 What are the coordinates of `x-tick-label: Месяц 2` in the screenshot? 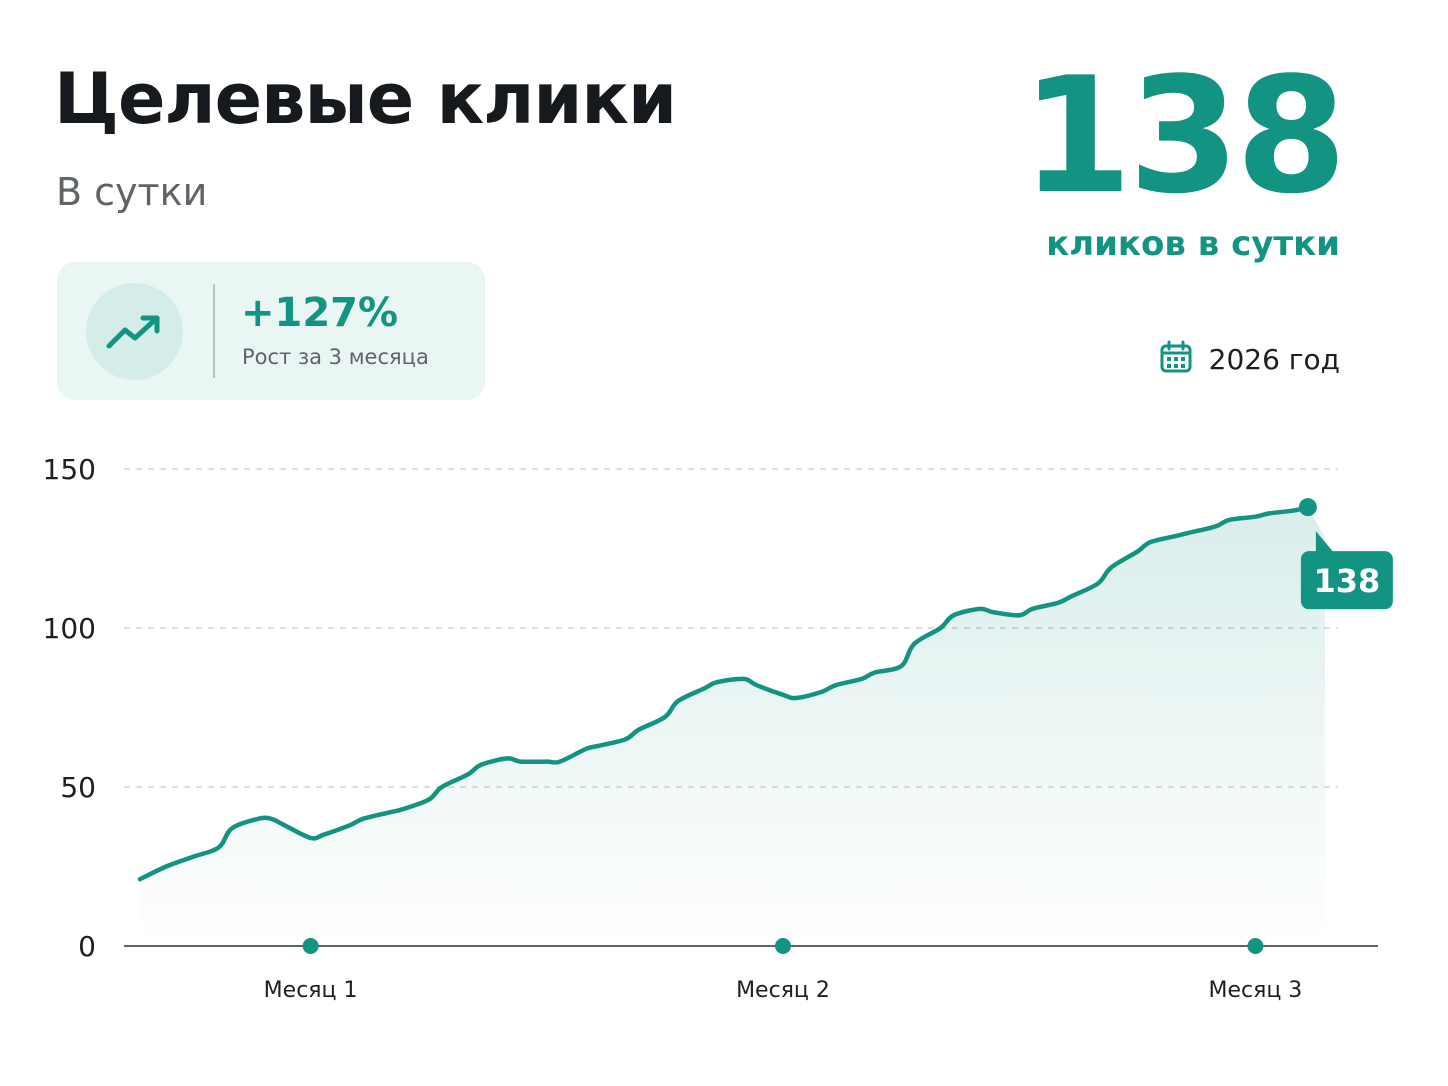 It's located at (783, 990).